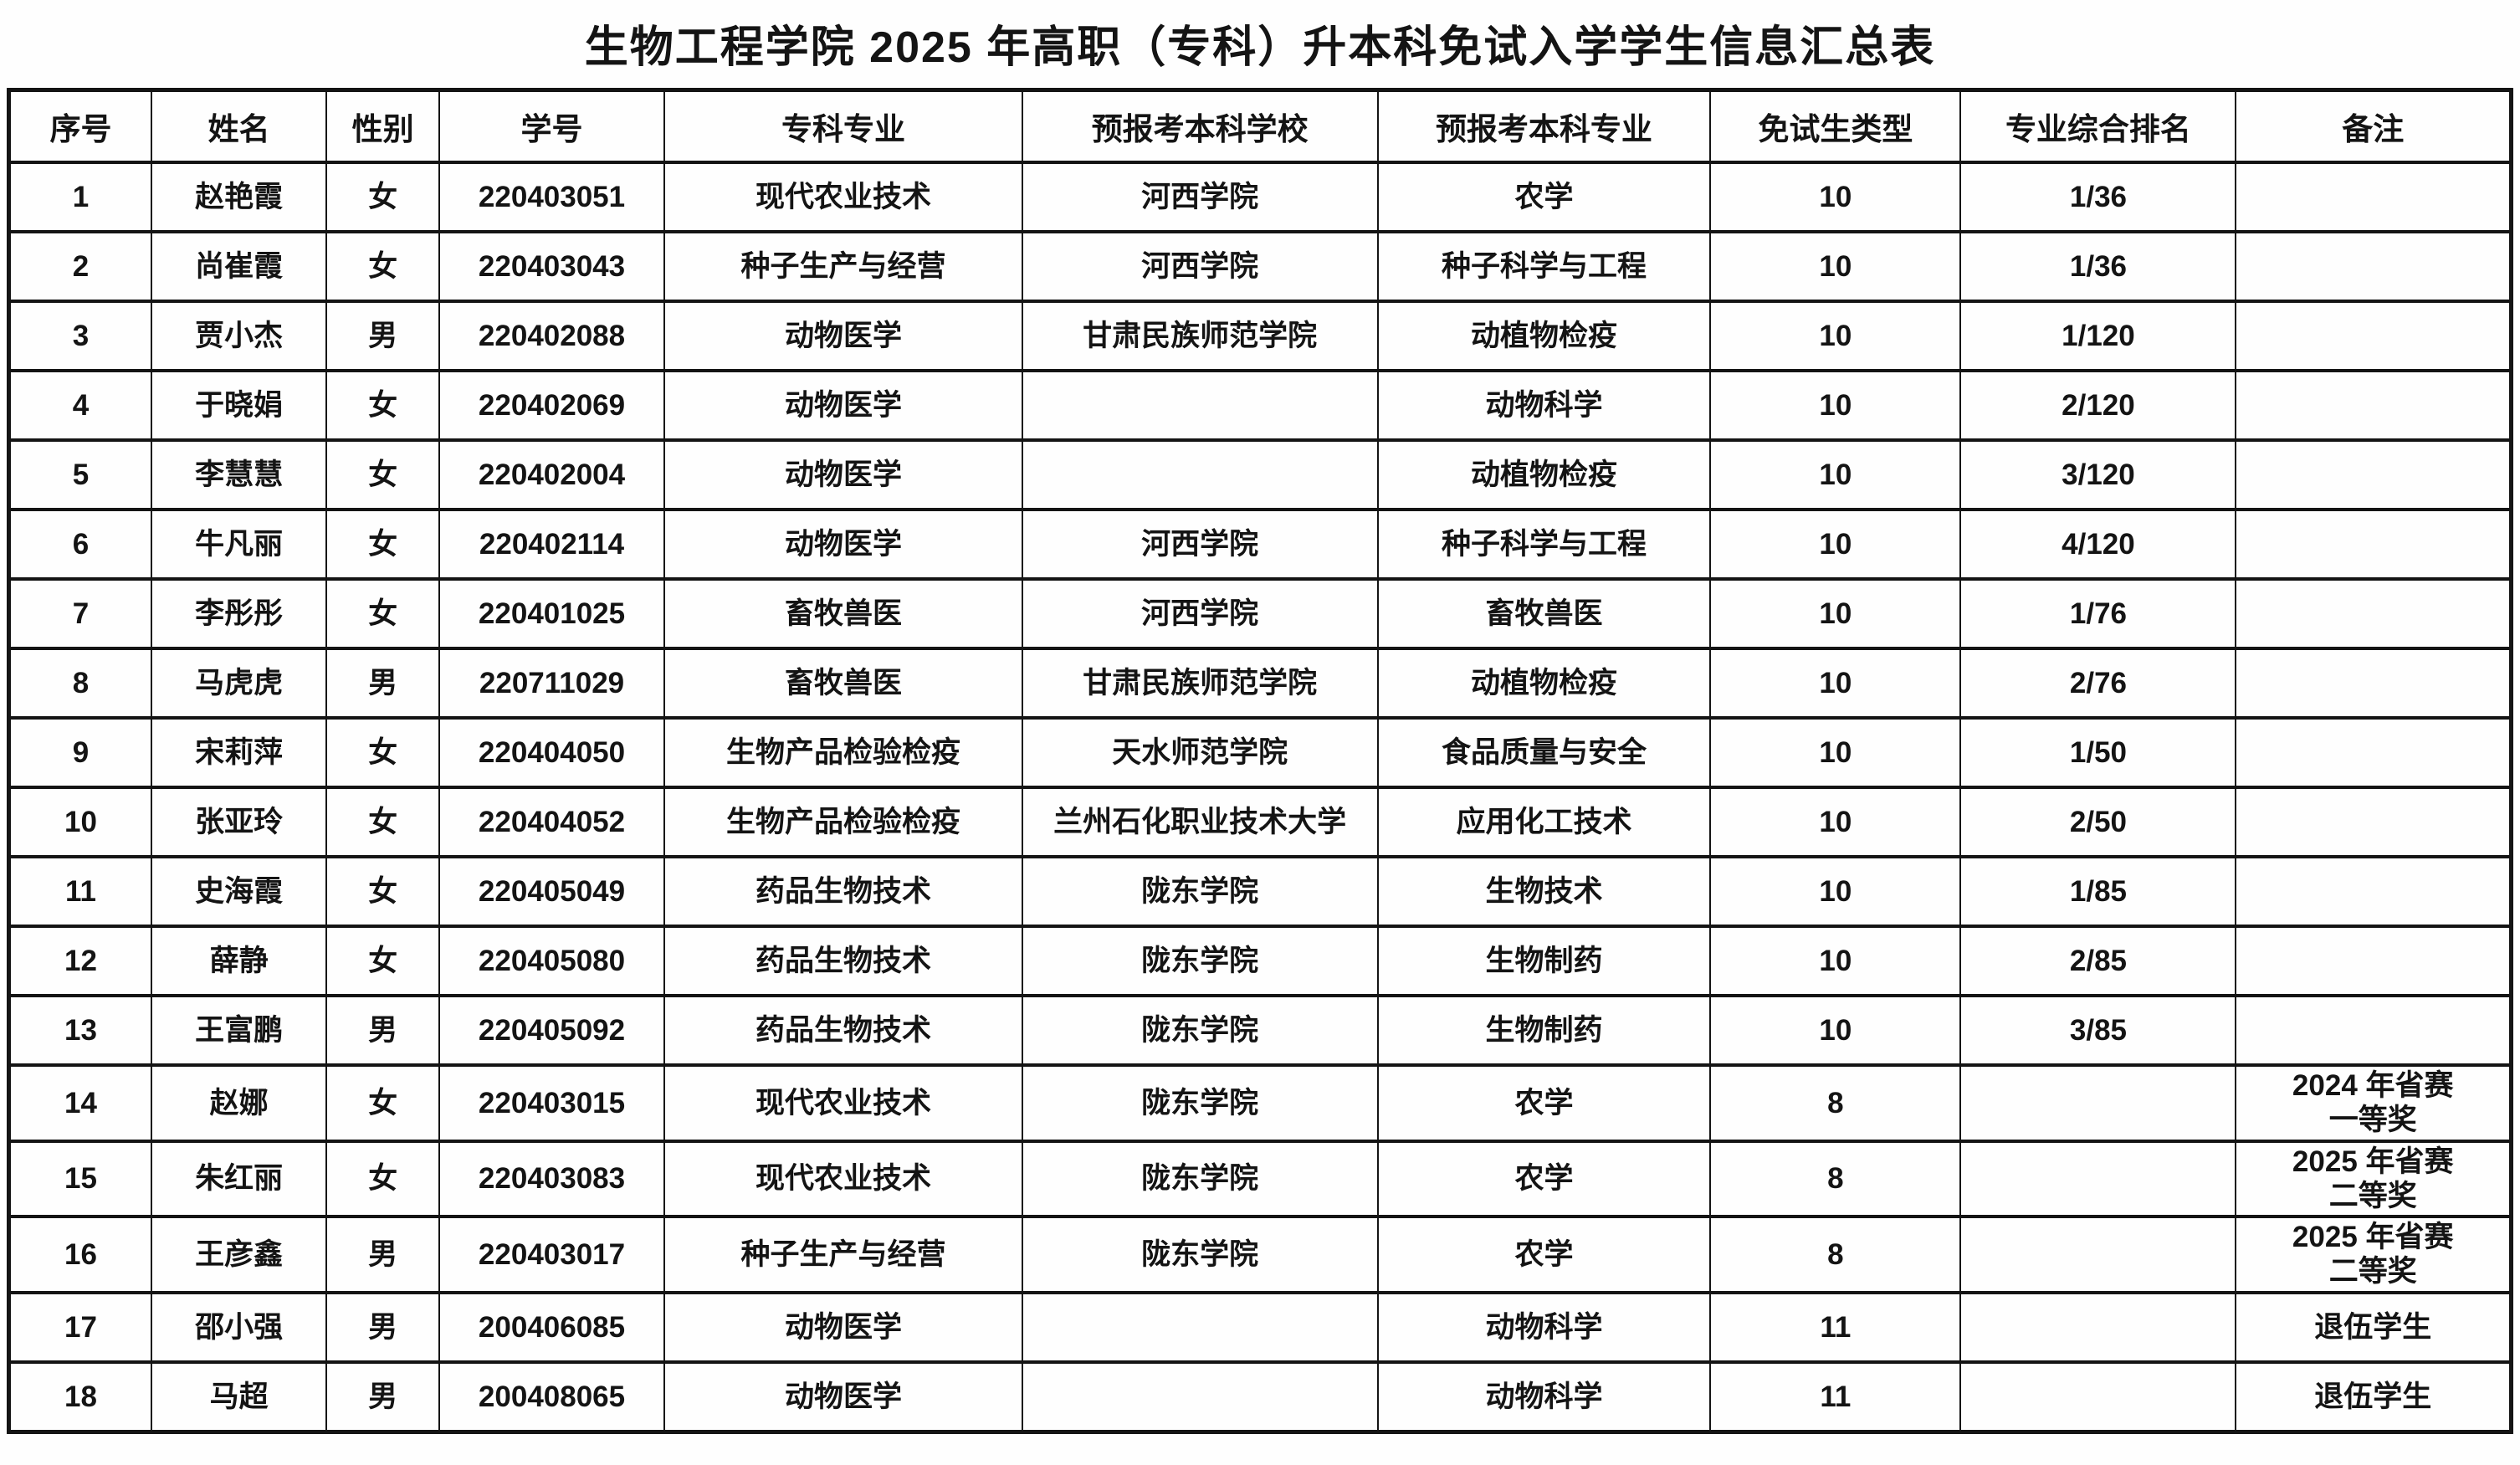 The image size is (2520, 1465). What do you see at coordinates (80, 1397) in the screenshot?
I see `table-cell: 18` at bounding box center [80, 1397].